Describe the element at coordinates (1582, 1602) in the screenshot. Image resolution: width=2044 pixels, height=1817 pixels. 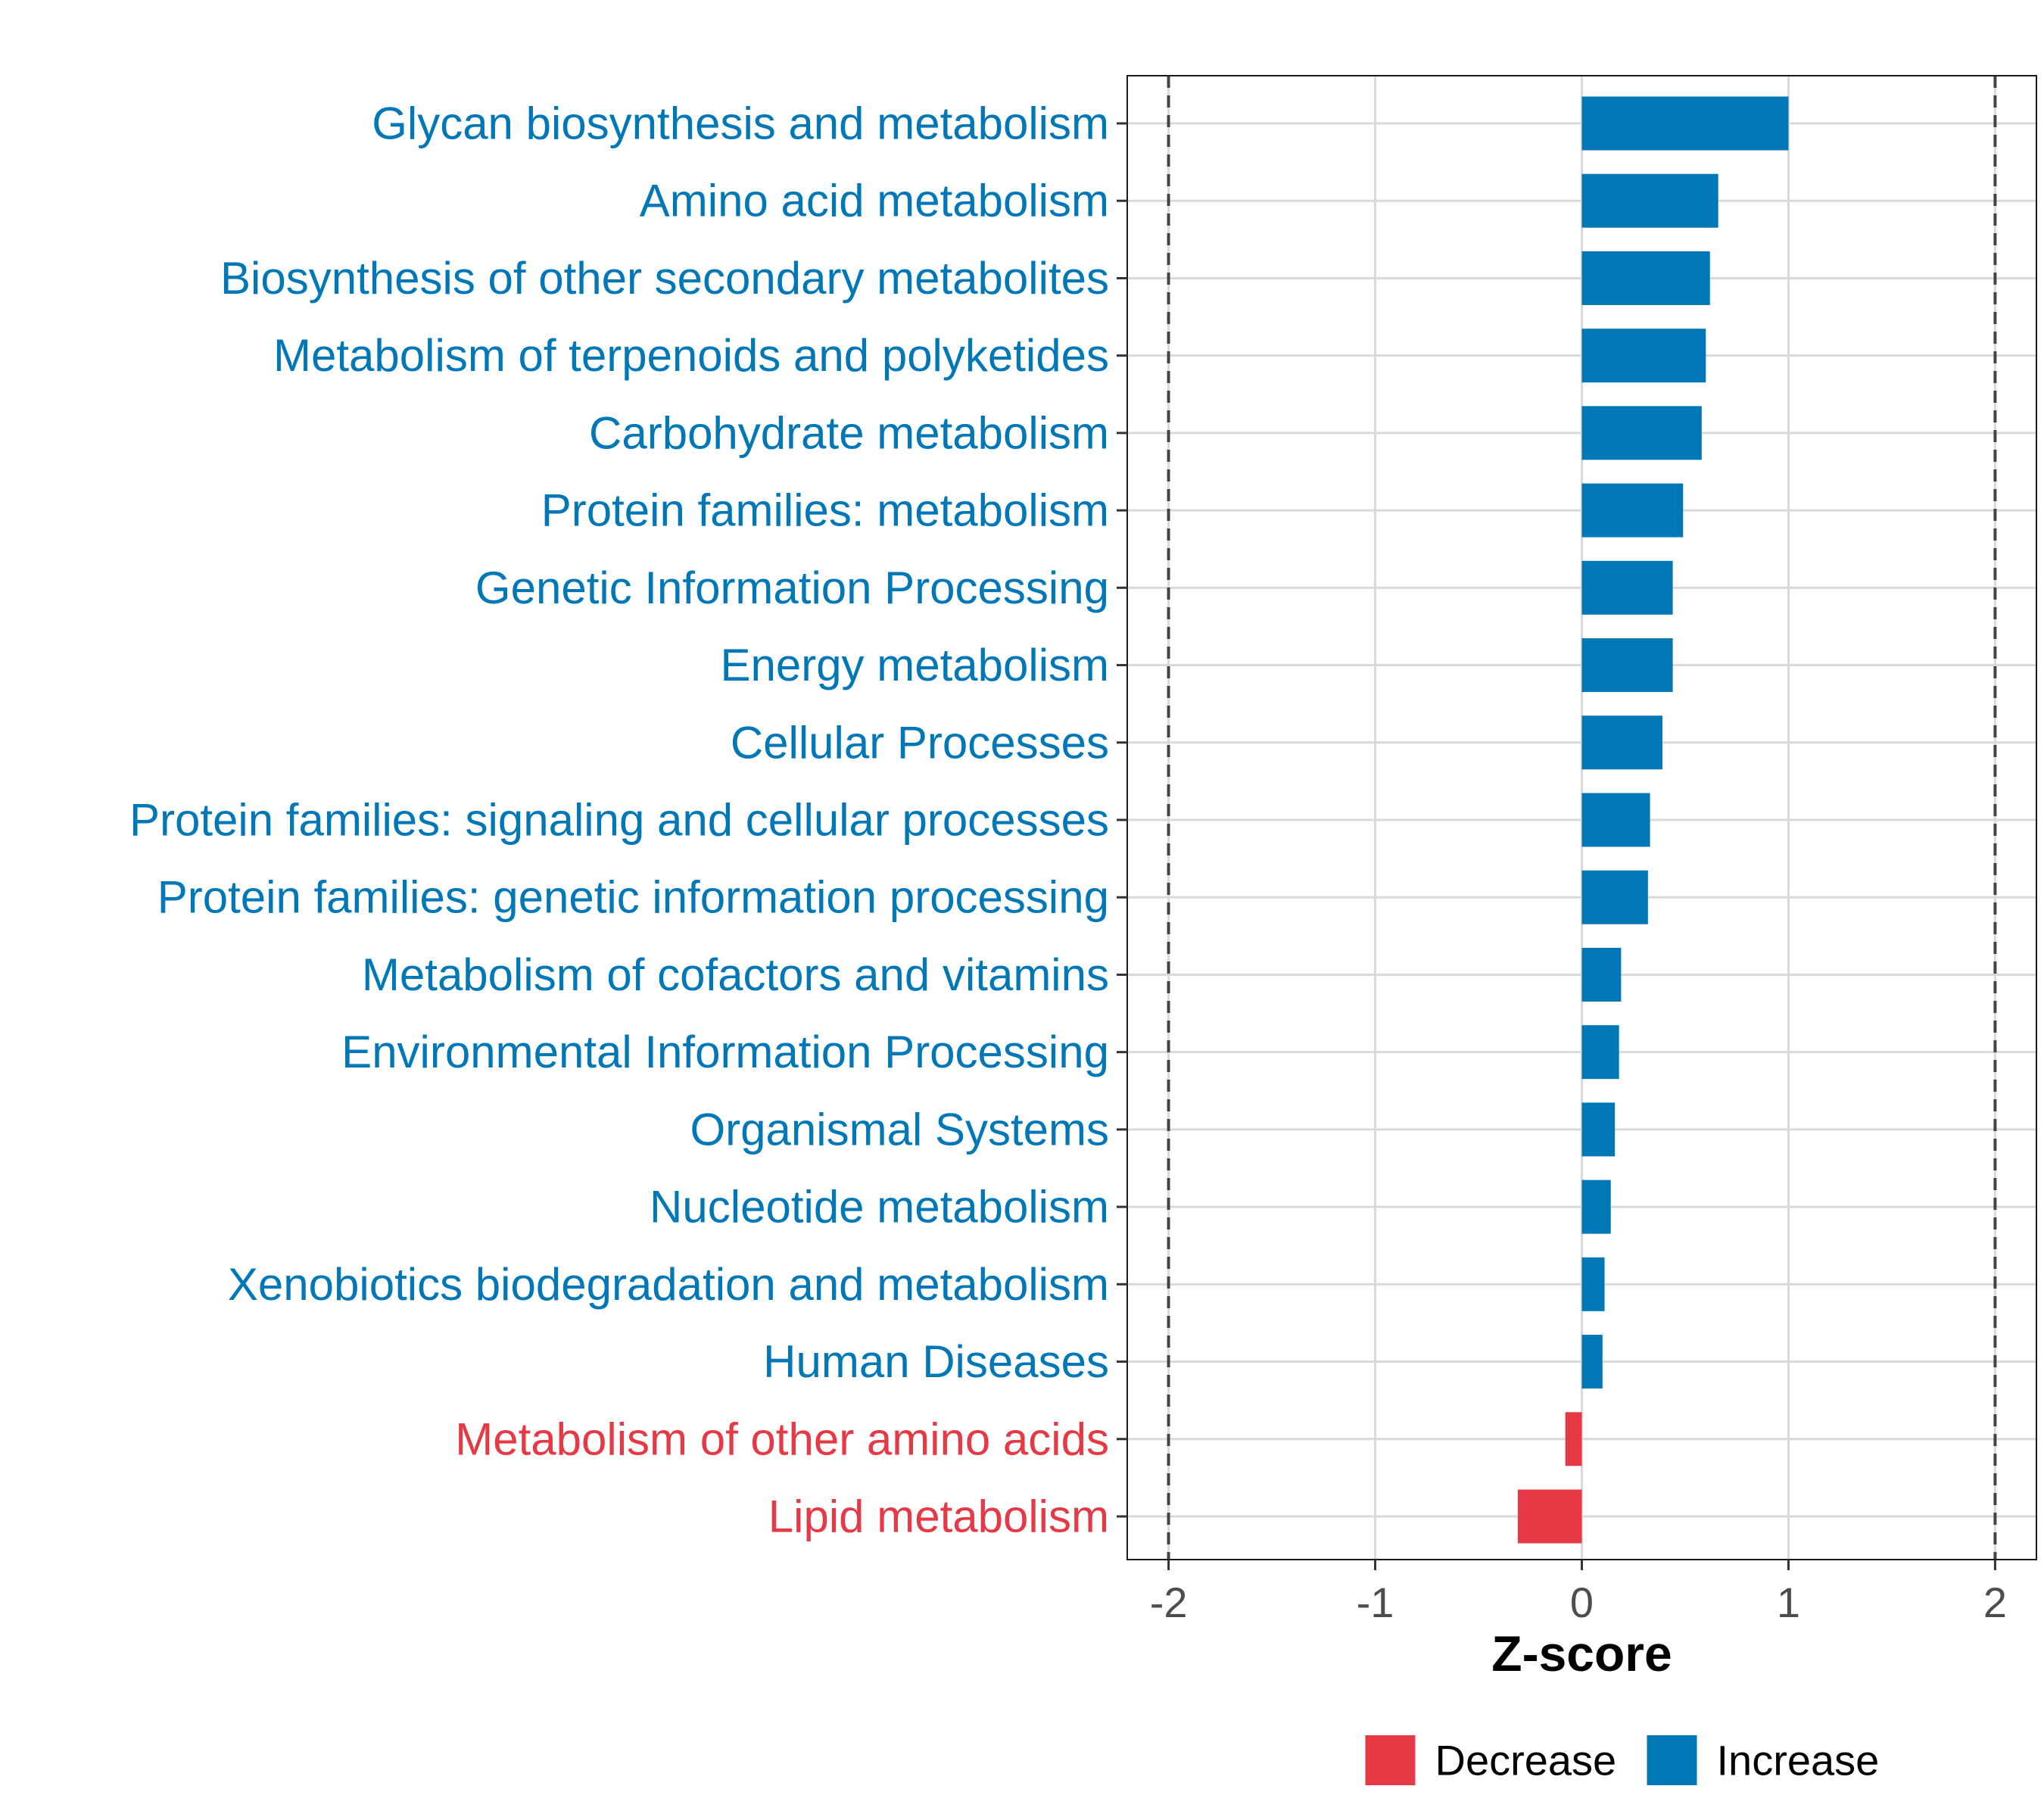
I see `x-tick-label-2: 0` at that location.